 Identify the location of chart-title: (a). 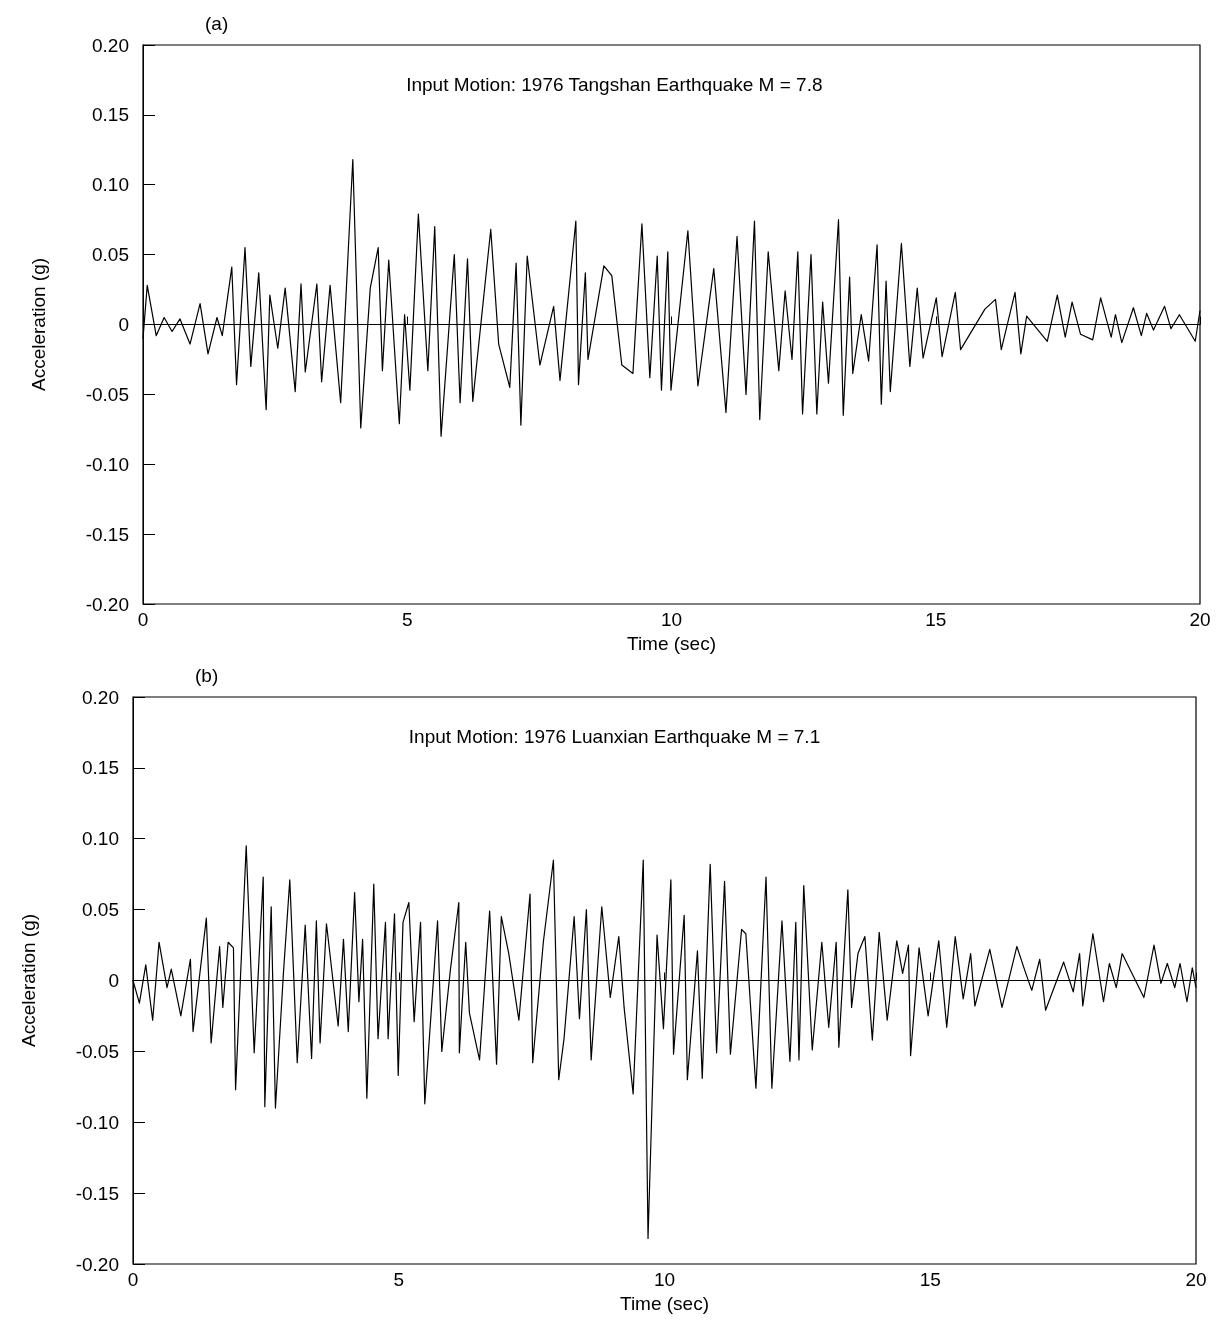
(217, 23).